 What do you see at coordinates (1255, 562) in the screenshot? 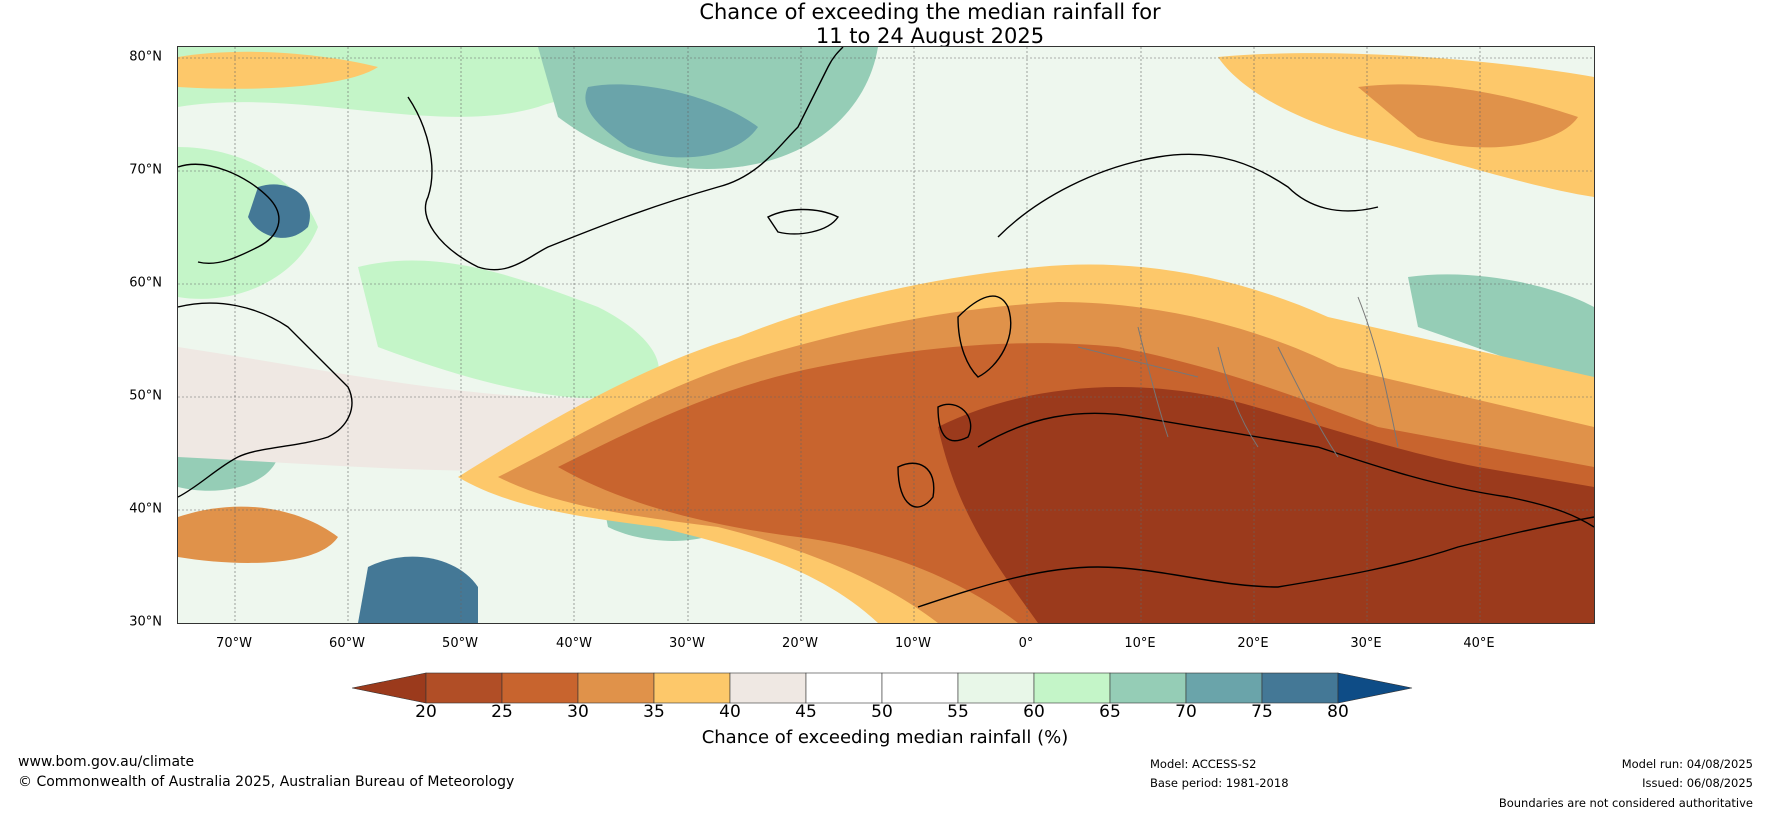
I see `north-africa-coast` at bounding box center [1255, 562].